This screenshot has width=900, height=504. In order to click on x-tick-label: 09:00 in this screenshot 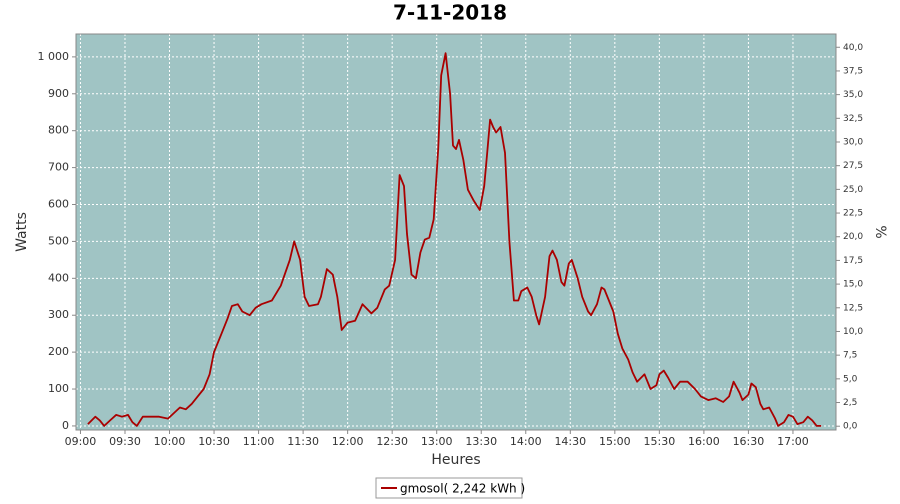, I will do `click(81, 441)`.